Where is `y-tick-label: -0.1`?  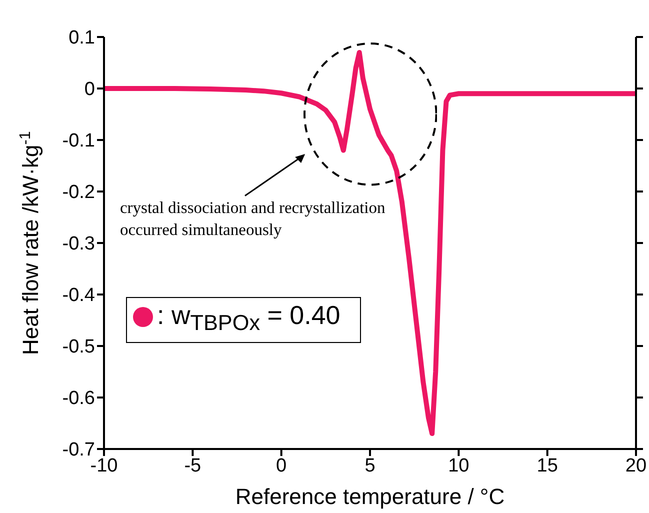
y-tick-label: -0.1 is located at coordinates (78, 141).